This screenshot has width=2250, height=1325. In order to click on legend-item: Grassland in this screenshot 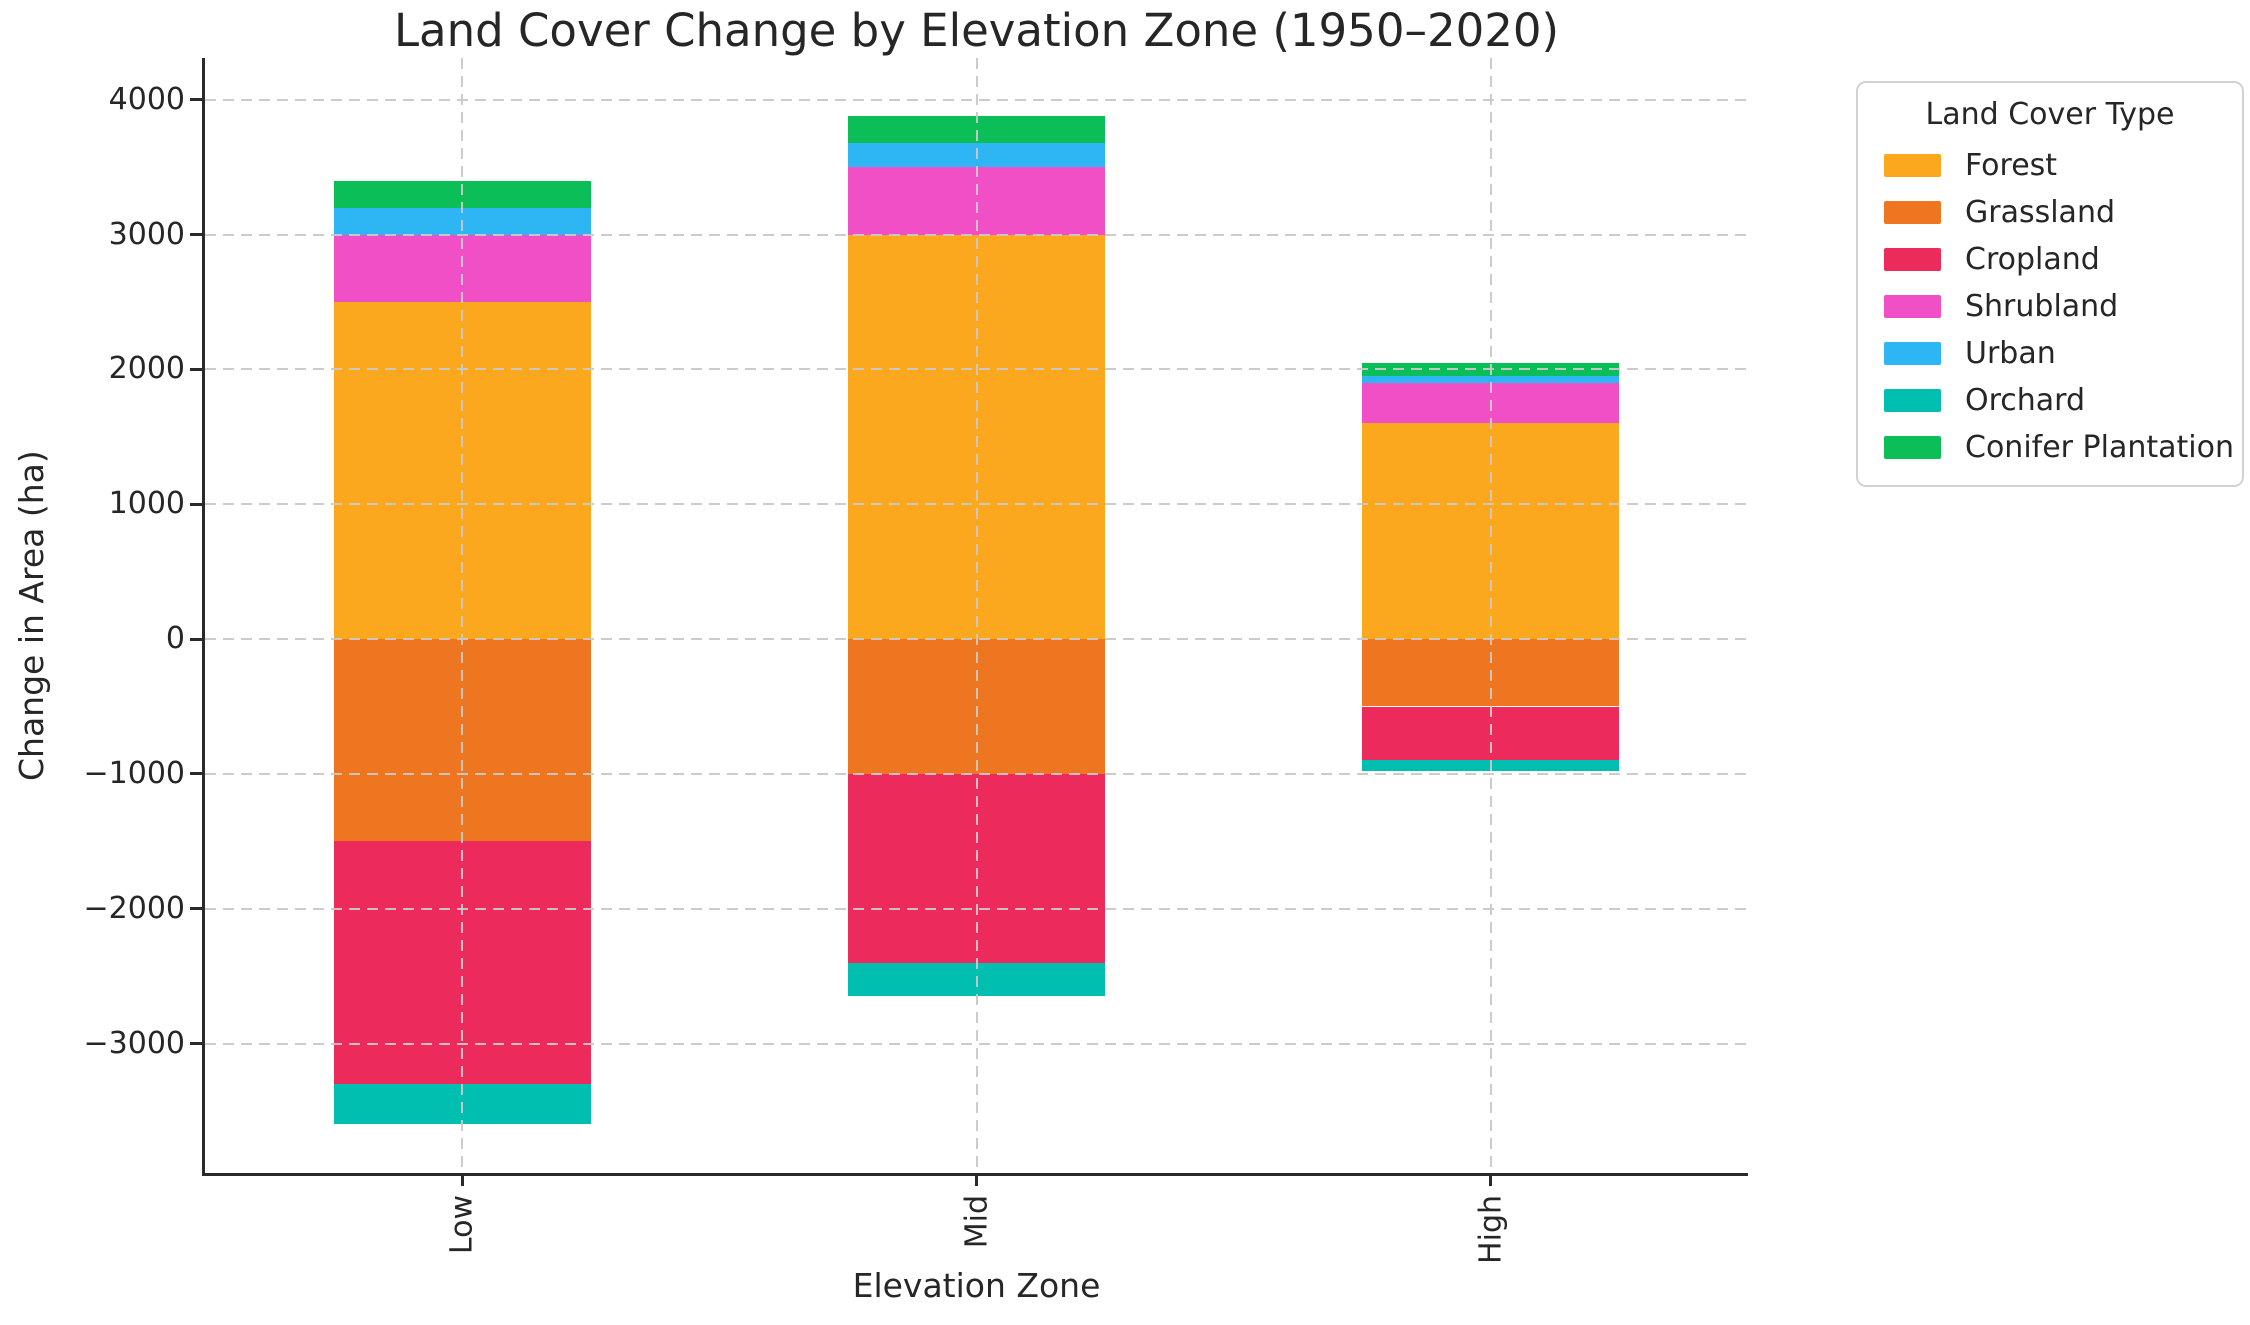, I will do `click(2056, 212)`.